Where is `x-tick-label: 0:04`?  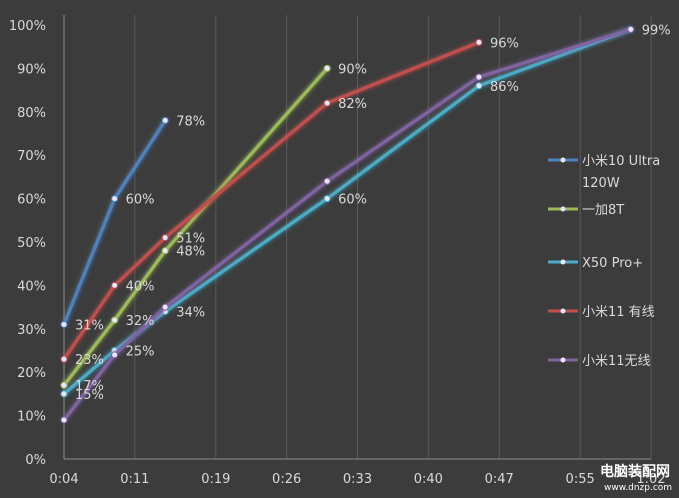
x-tick-label: 0:04 is located at coordinates (63, 479).